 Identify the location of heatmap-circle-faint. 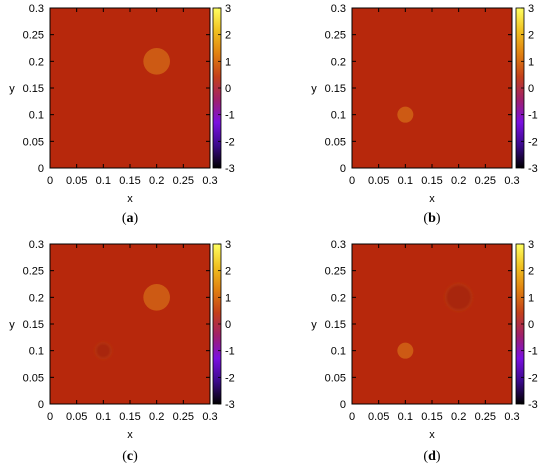
(103, 351).